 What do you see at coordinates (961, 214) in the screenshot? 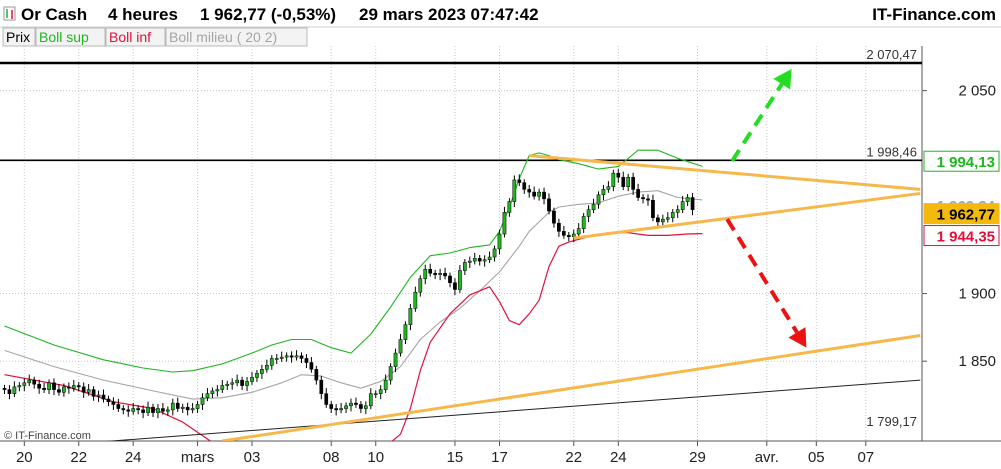
I see `badge-price-box` at bounding box center [961, 214].